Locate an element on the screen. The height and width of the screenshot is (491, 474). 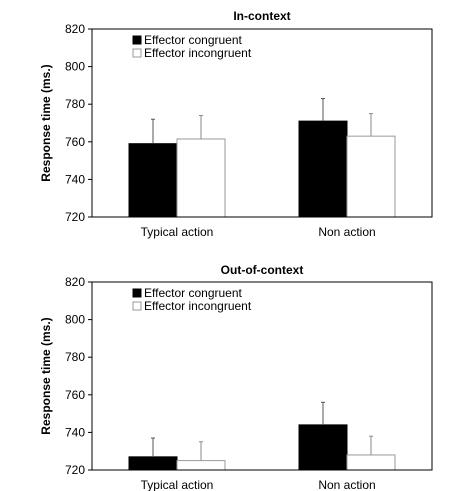
chart-title: Out-of-context is located at coordinates (262, 270).